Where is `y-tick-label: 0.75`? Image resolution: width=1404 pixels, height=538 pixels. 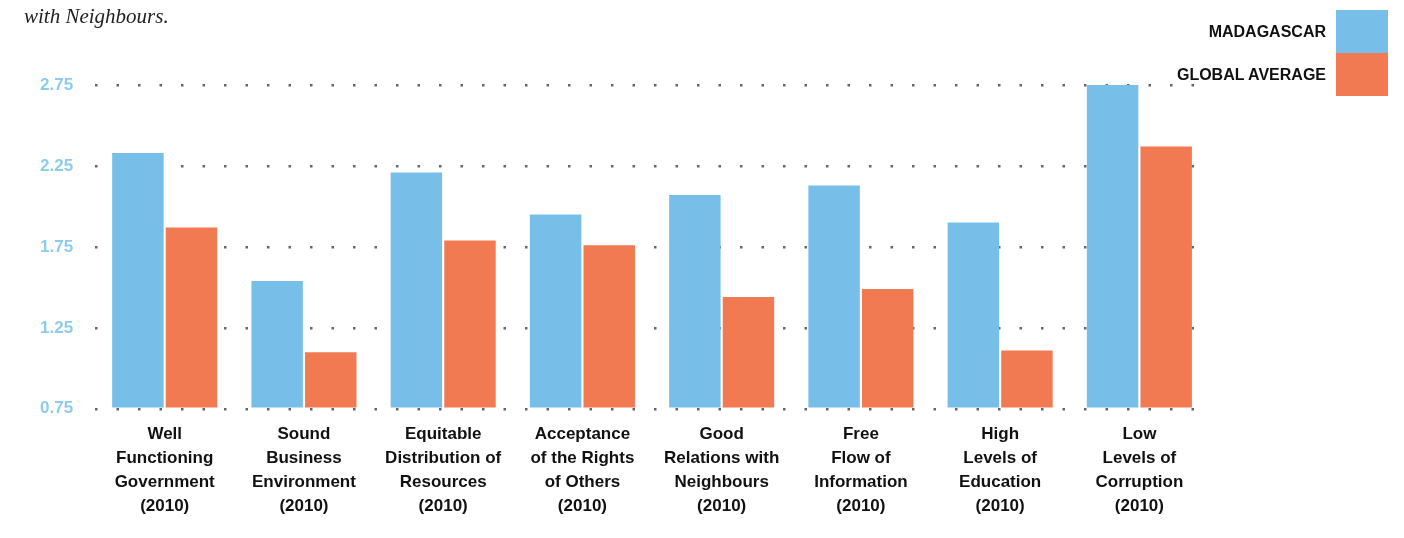 y-tick-label: 0.75 is located at coordinates (56, 408).